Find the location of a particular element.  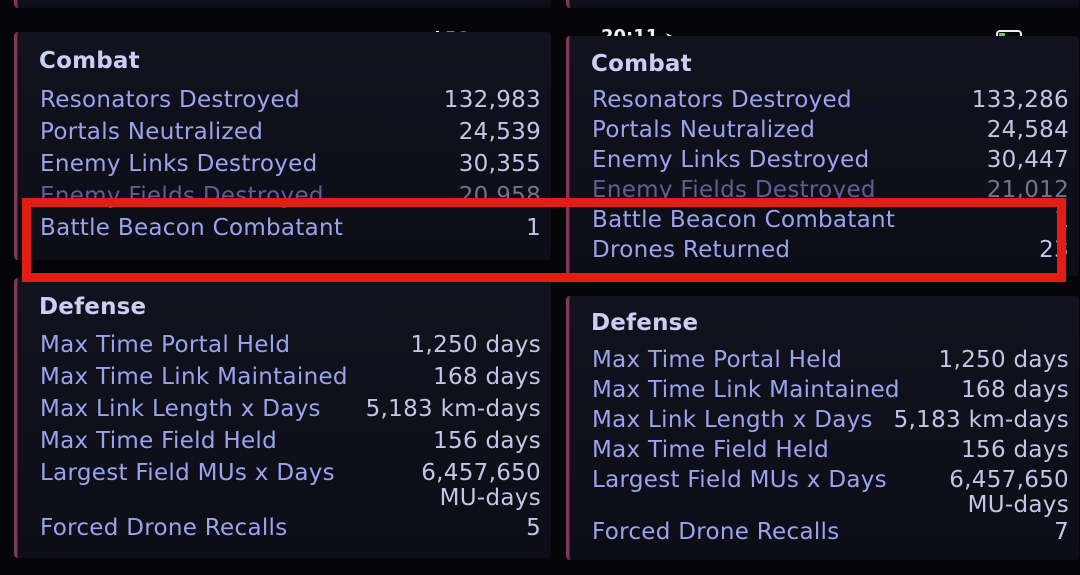

stat-value: 20,958 is located at coordinates (499, 196).